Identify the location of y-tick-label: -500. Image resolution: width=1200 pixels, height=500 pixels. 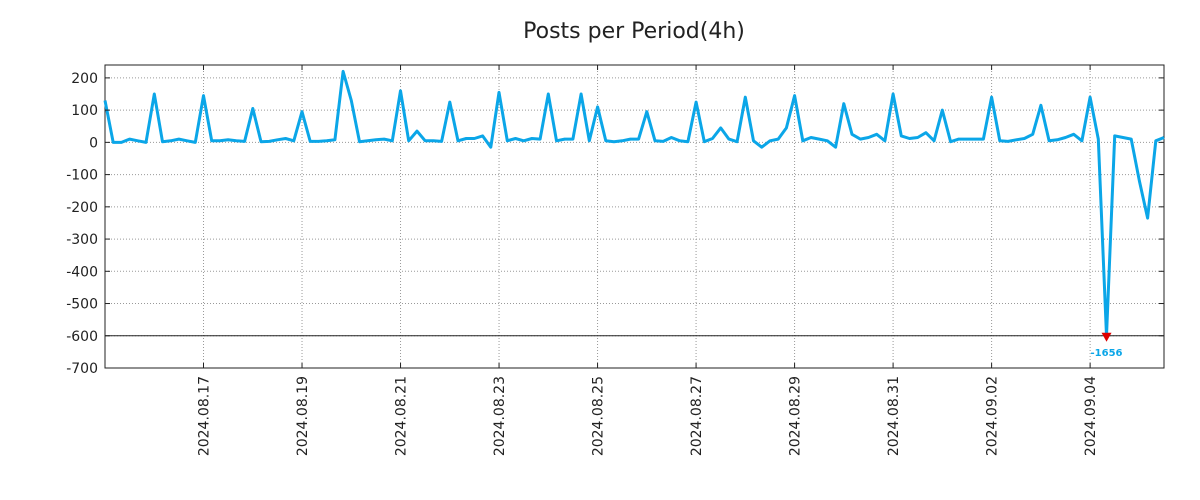
(82, 305).